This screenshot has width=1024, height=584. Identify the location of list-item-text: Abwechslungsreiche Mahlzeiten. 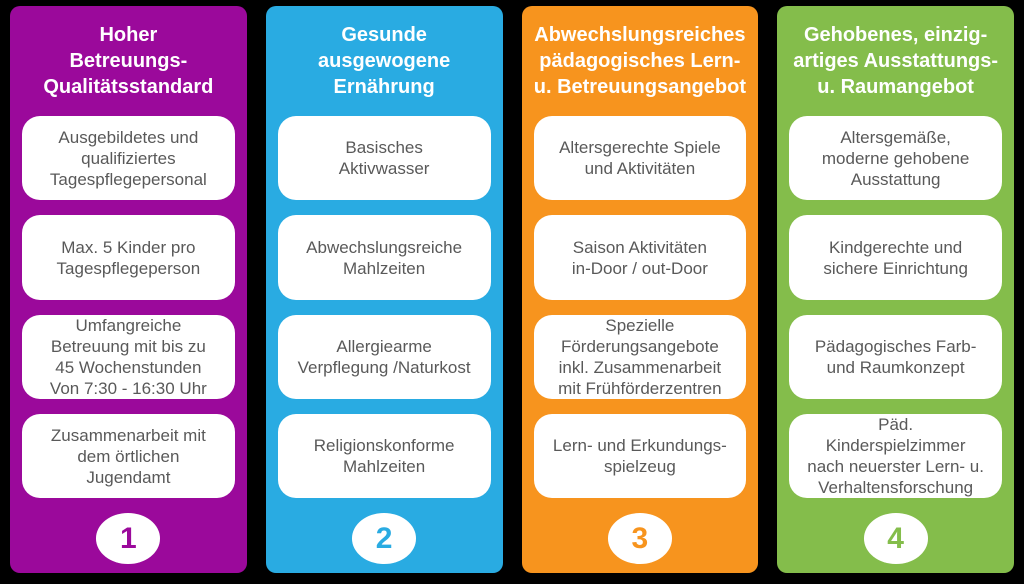
(384, 257).